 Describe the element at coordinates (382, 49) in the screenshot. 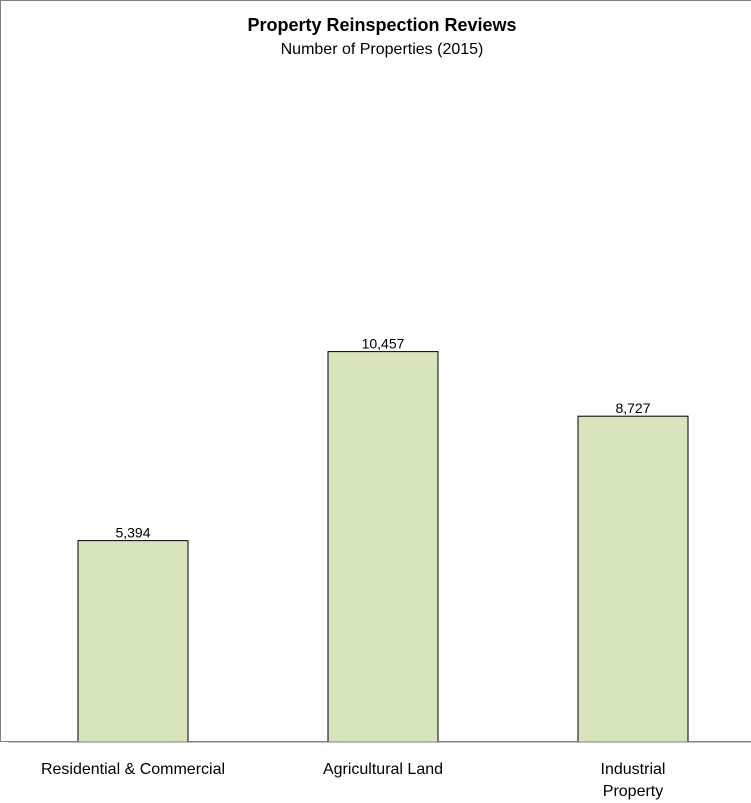

I see `chart-subtitle: Number of Properties (2015)` at that location.